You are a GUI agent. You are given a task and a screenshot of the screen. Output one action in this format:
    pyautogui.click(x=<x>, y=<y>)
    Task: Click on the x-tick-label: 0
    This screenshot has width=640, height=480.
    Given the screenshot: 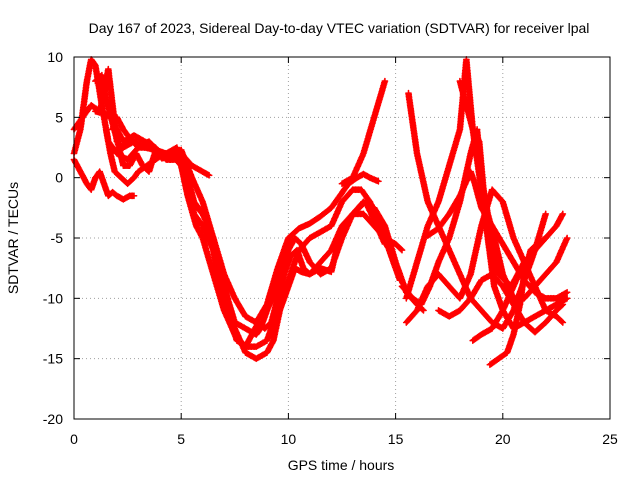 What is the action you would take?
    pyautogui.click(x=74, y=439)
    